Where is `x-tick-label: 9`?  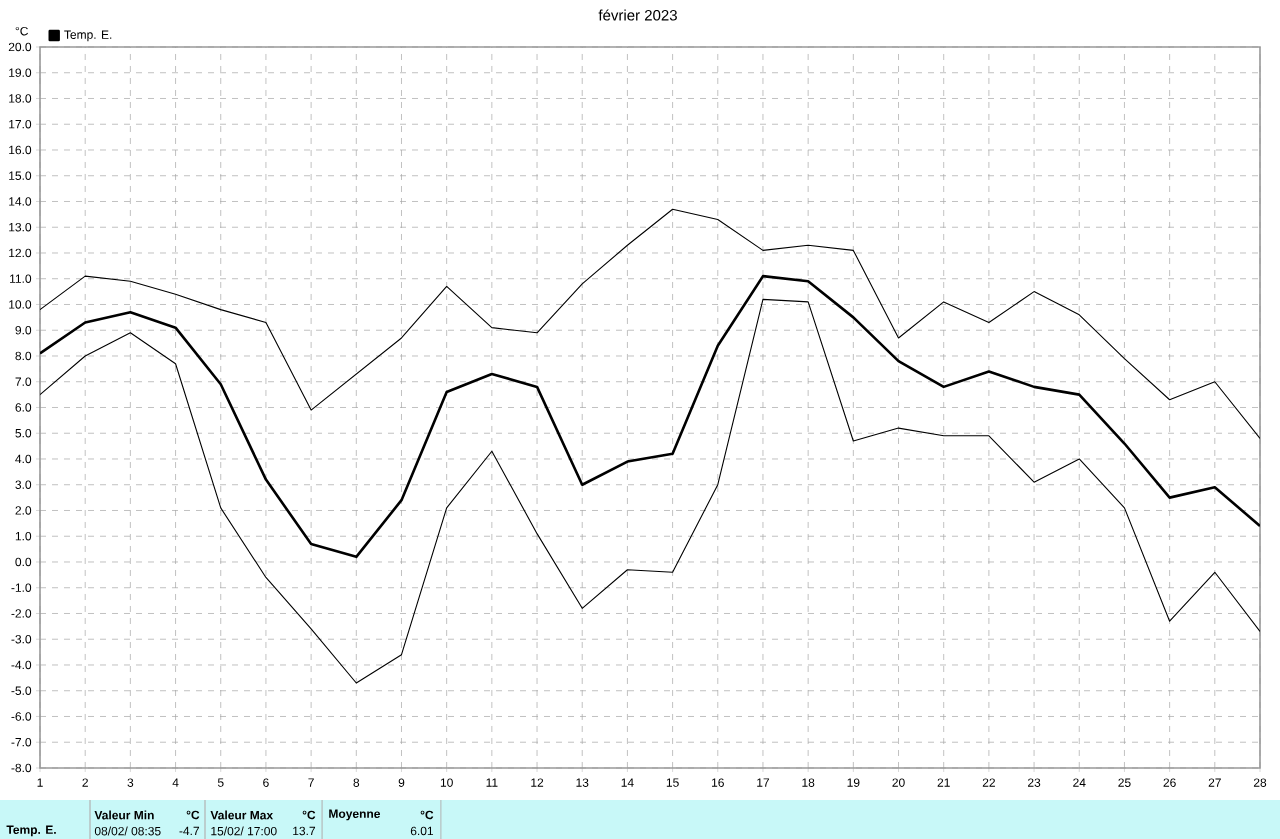
x-tick-label: 9 is located at coordinates (401, 782).